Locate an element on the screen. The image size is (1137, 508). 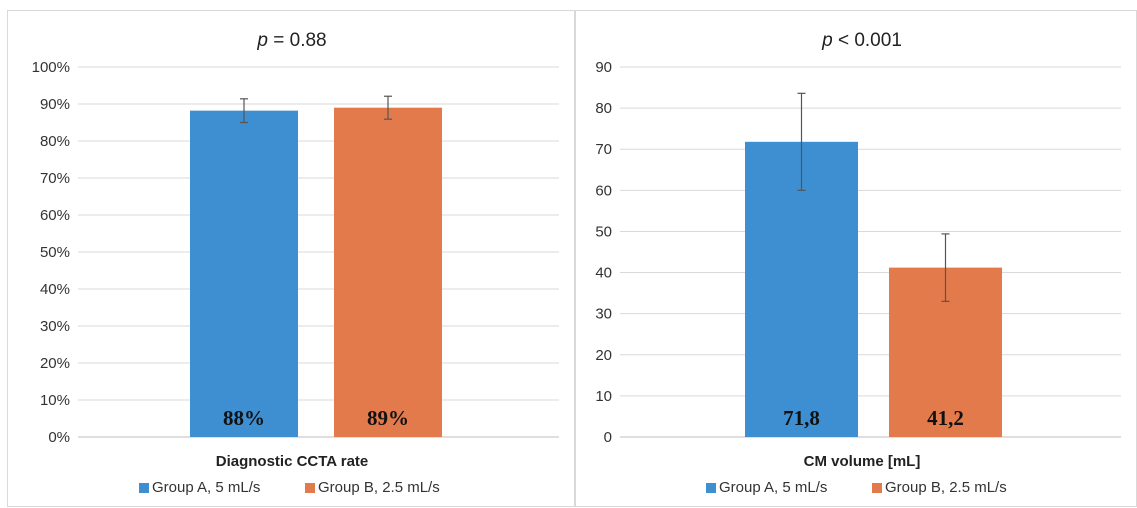
y-tick-label: 90 is located at coordinates (603, 67).